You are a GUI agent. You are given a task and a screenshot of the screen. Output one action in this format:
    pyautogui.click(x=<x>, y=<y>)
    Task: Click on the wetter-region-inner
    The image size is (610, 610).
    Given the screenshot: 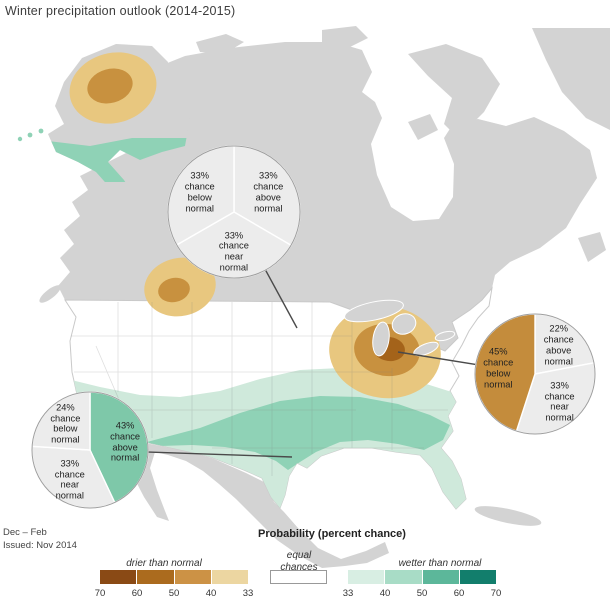 What is the action you would take?
    pyautogui.click(x=289, y=433)
    